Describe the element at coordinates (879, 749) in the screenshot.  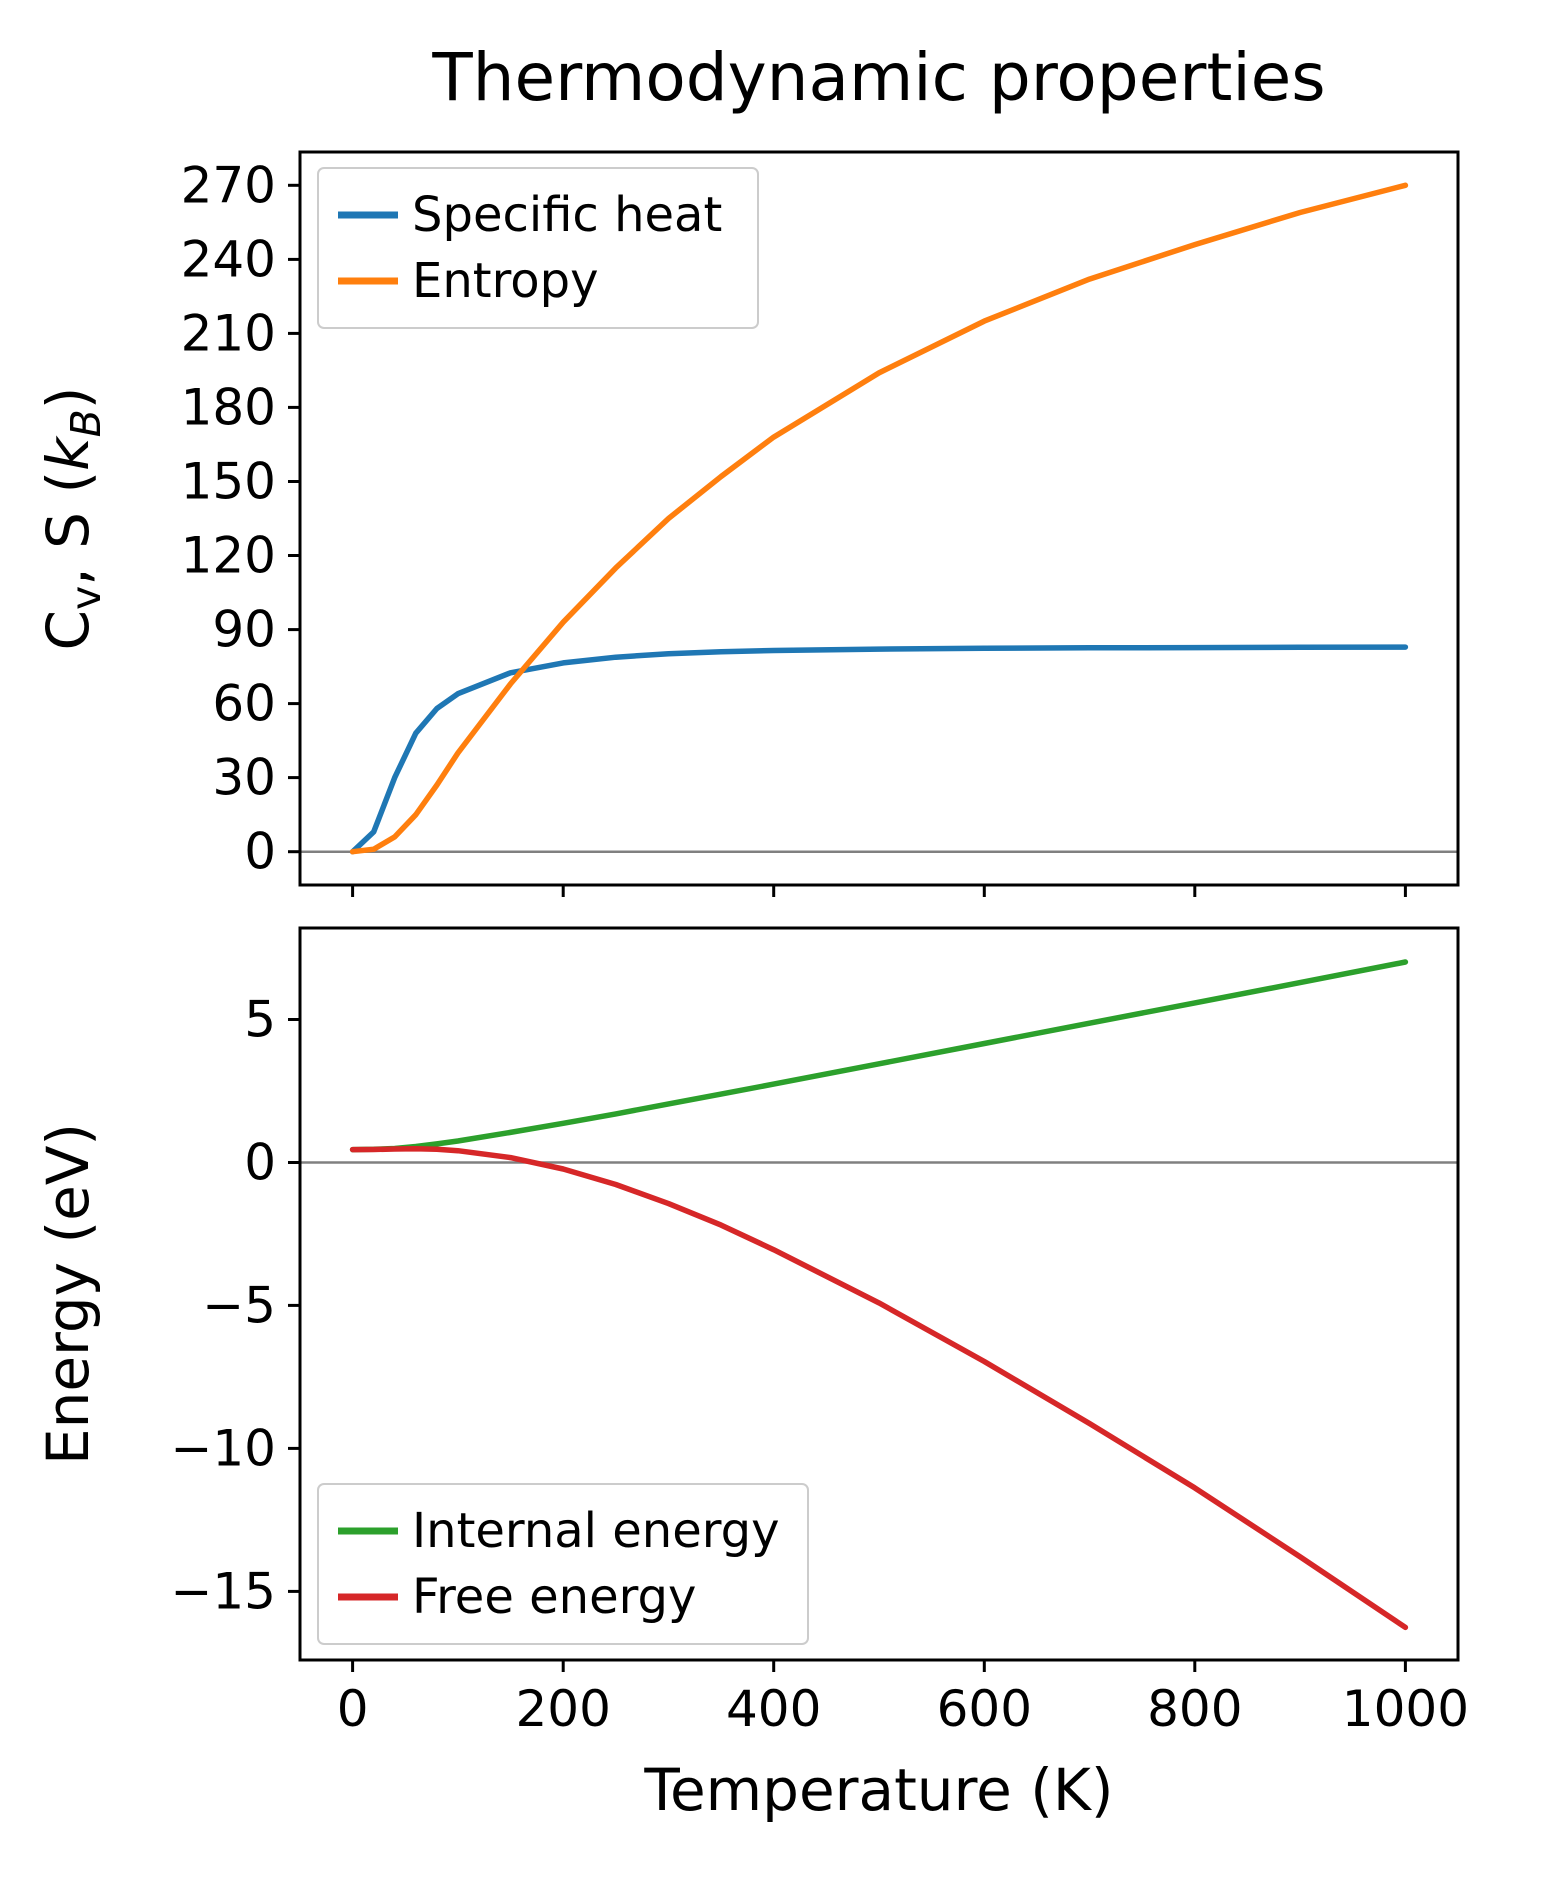
I see `specific-heat-line` at that location.